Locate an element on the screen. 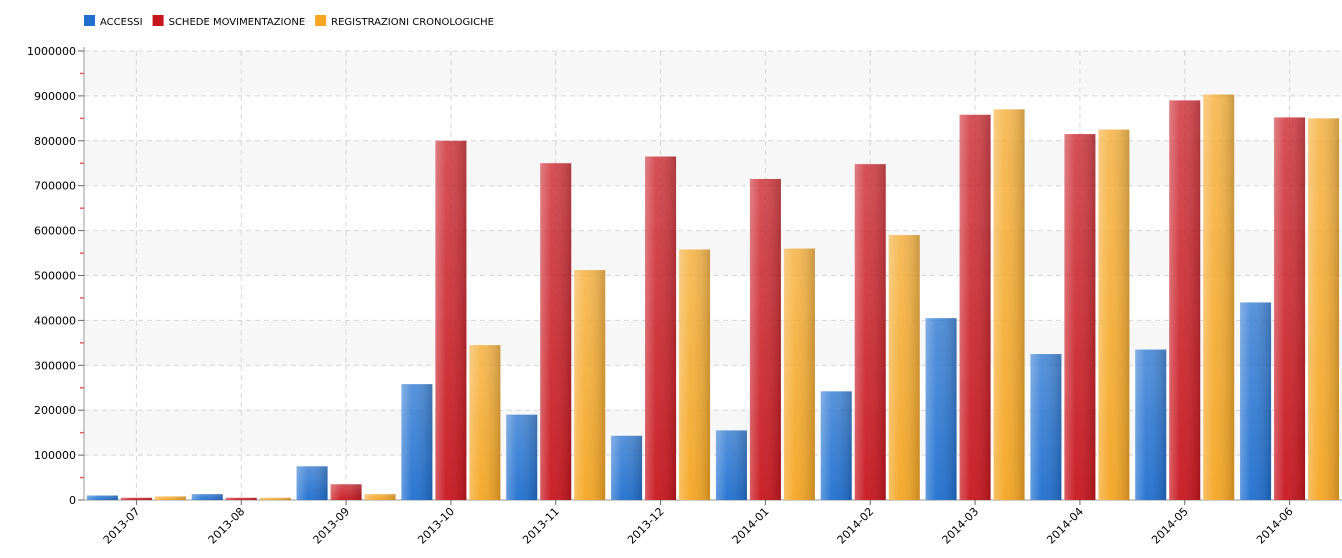  bar-schede-movimentazione-2014-06-shade is located at coordinates (1290, 309).